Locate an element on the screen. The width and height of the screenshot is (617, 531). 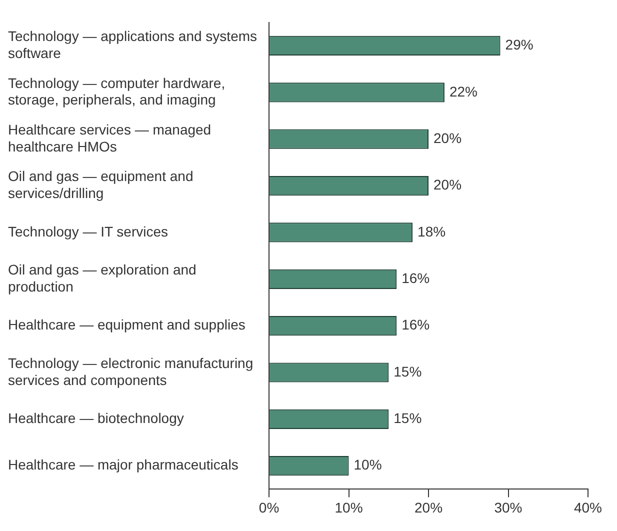
data-label: 22% is located at coordinates (463, 91).